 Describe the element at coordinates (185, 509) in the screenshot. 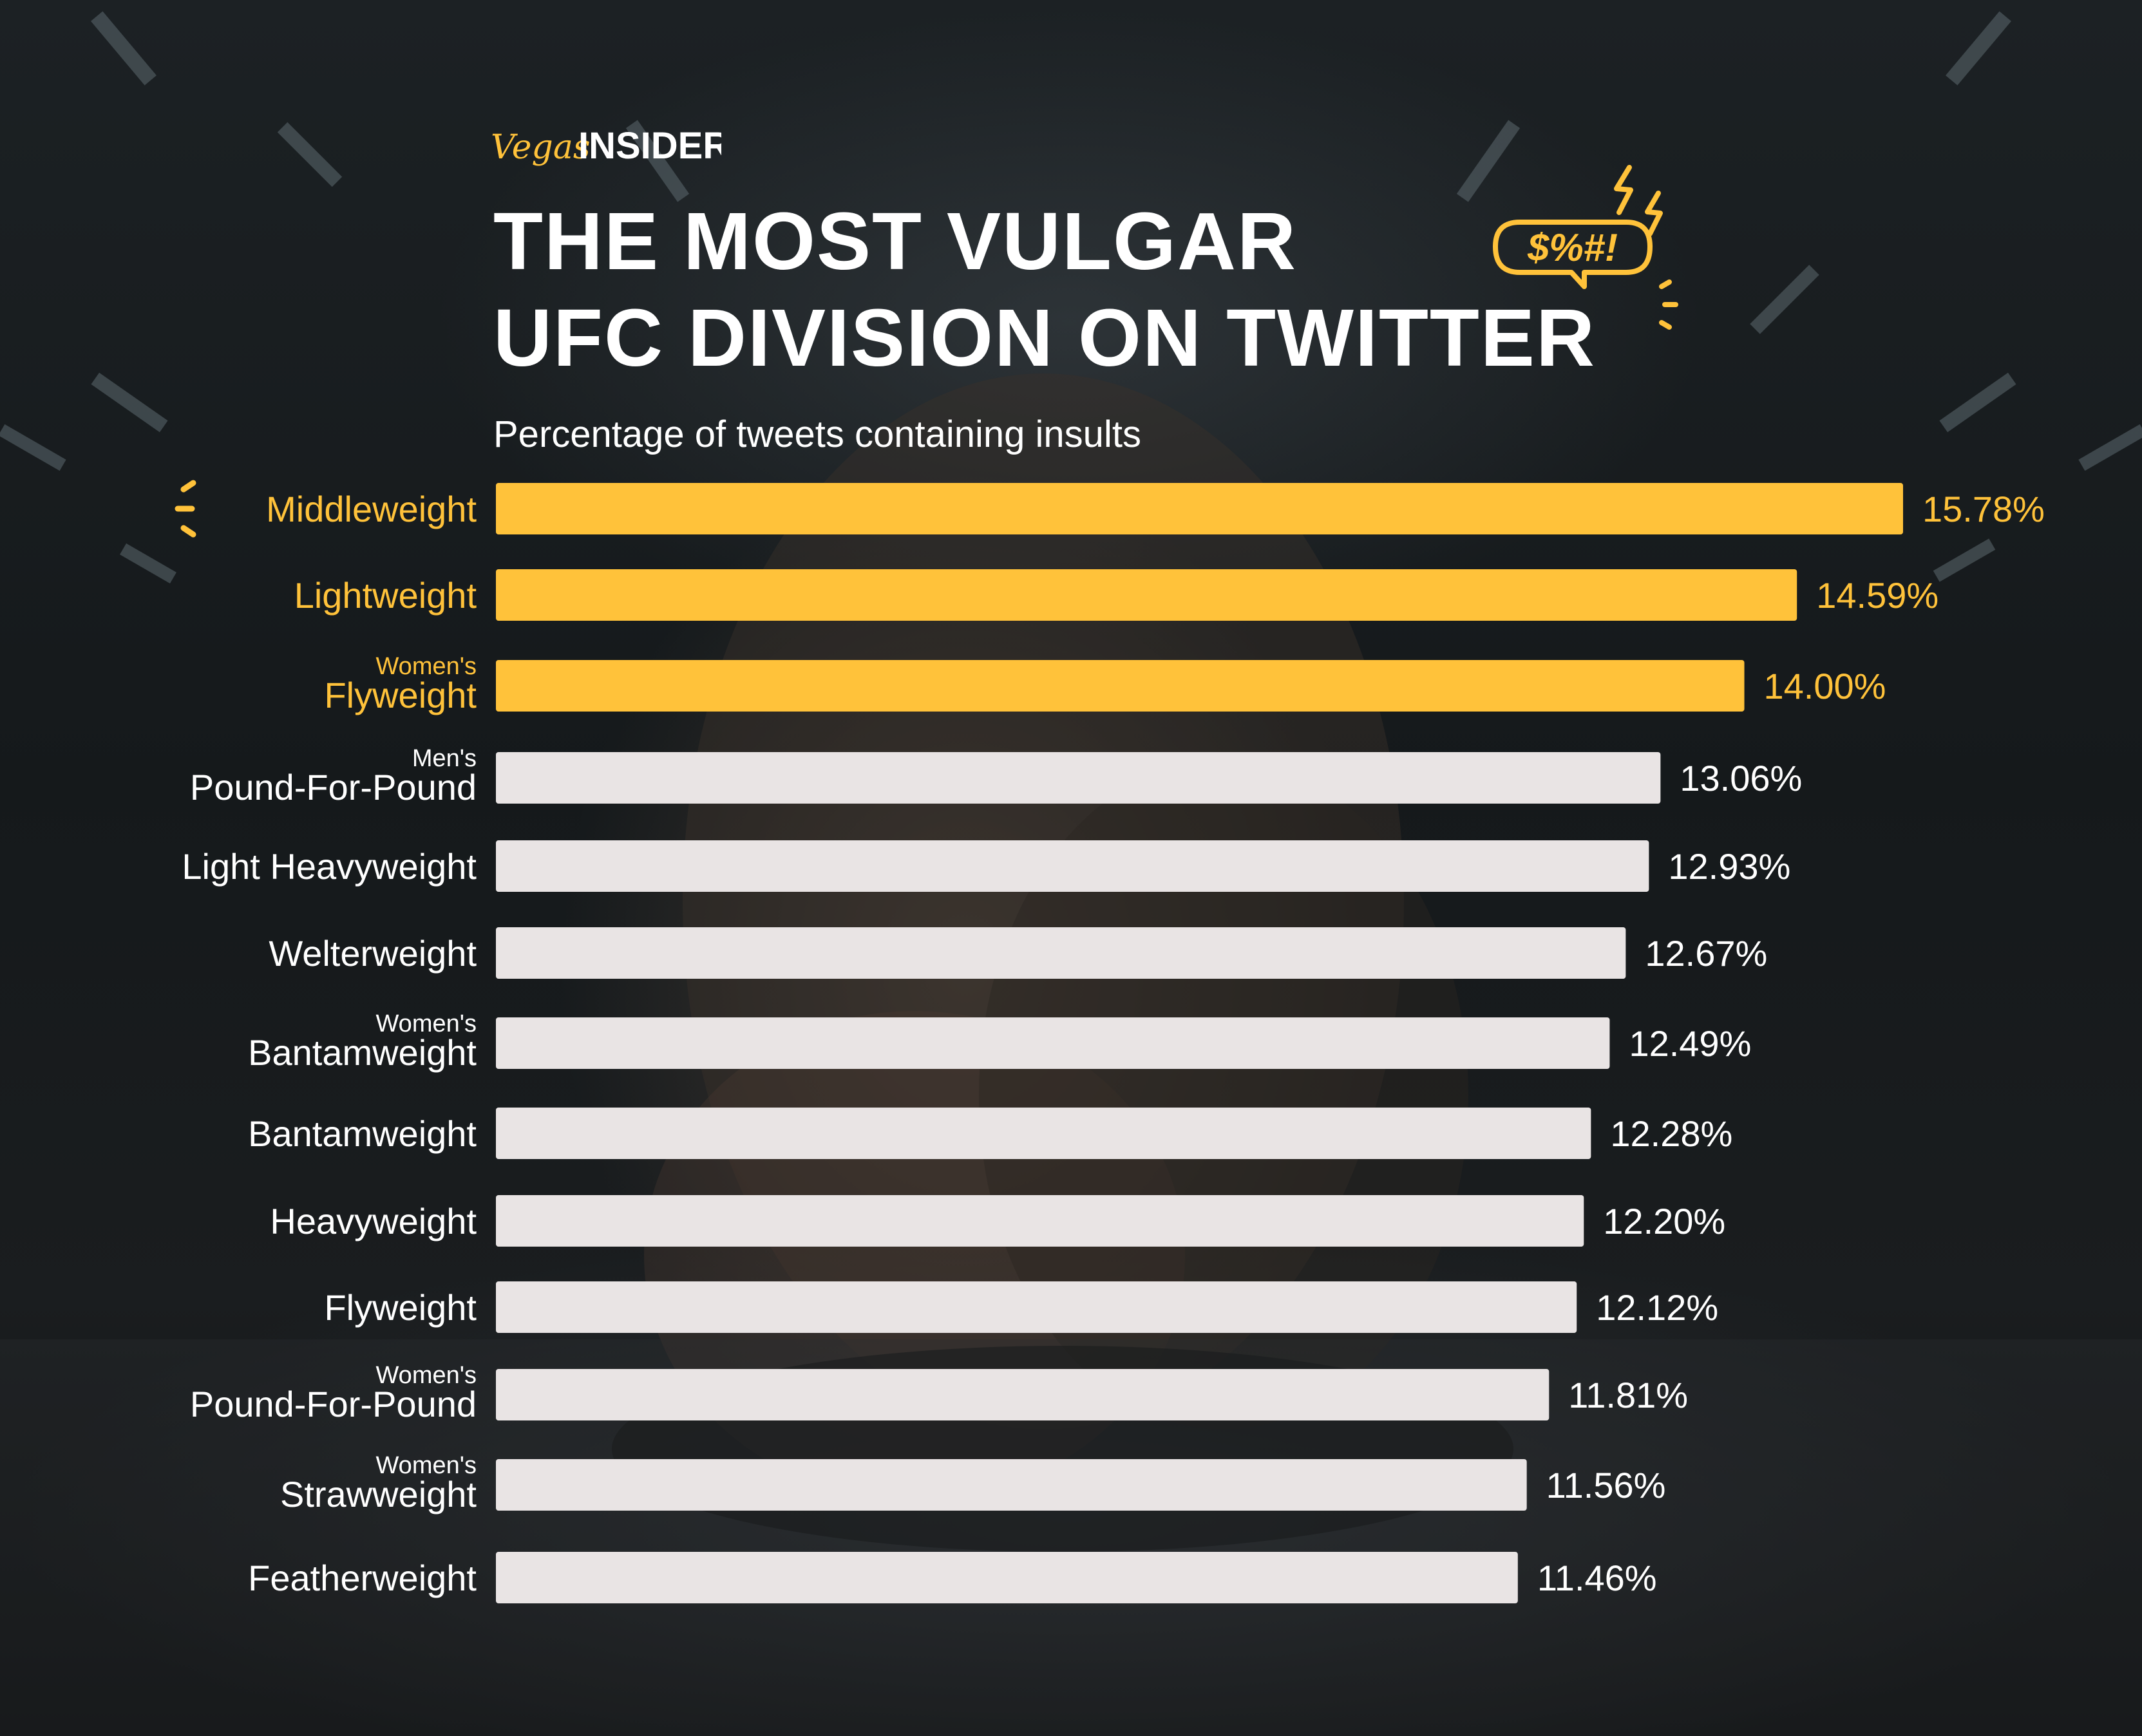

I see `top-bar-accent-marks` at that location.